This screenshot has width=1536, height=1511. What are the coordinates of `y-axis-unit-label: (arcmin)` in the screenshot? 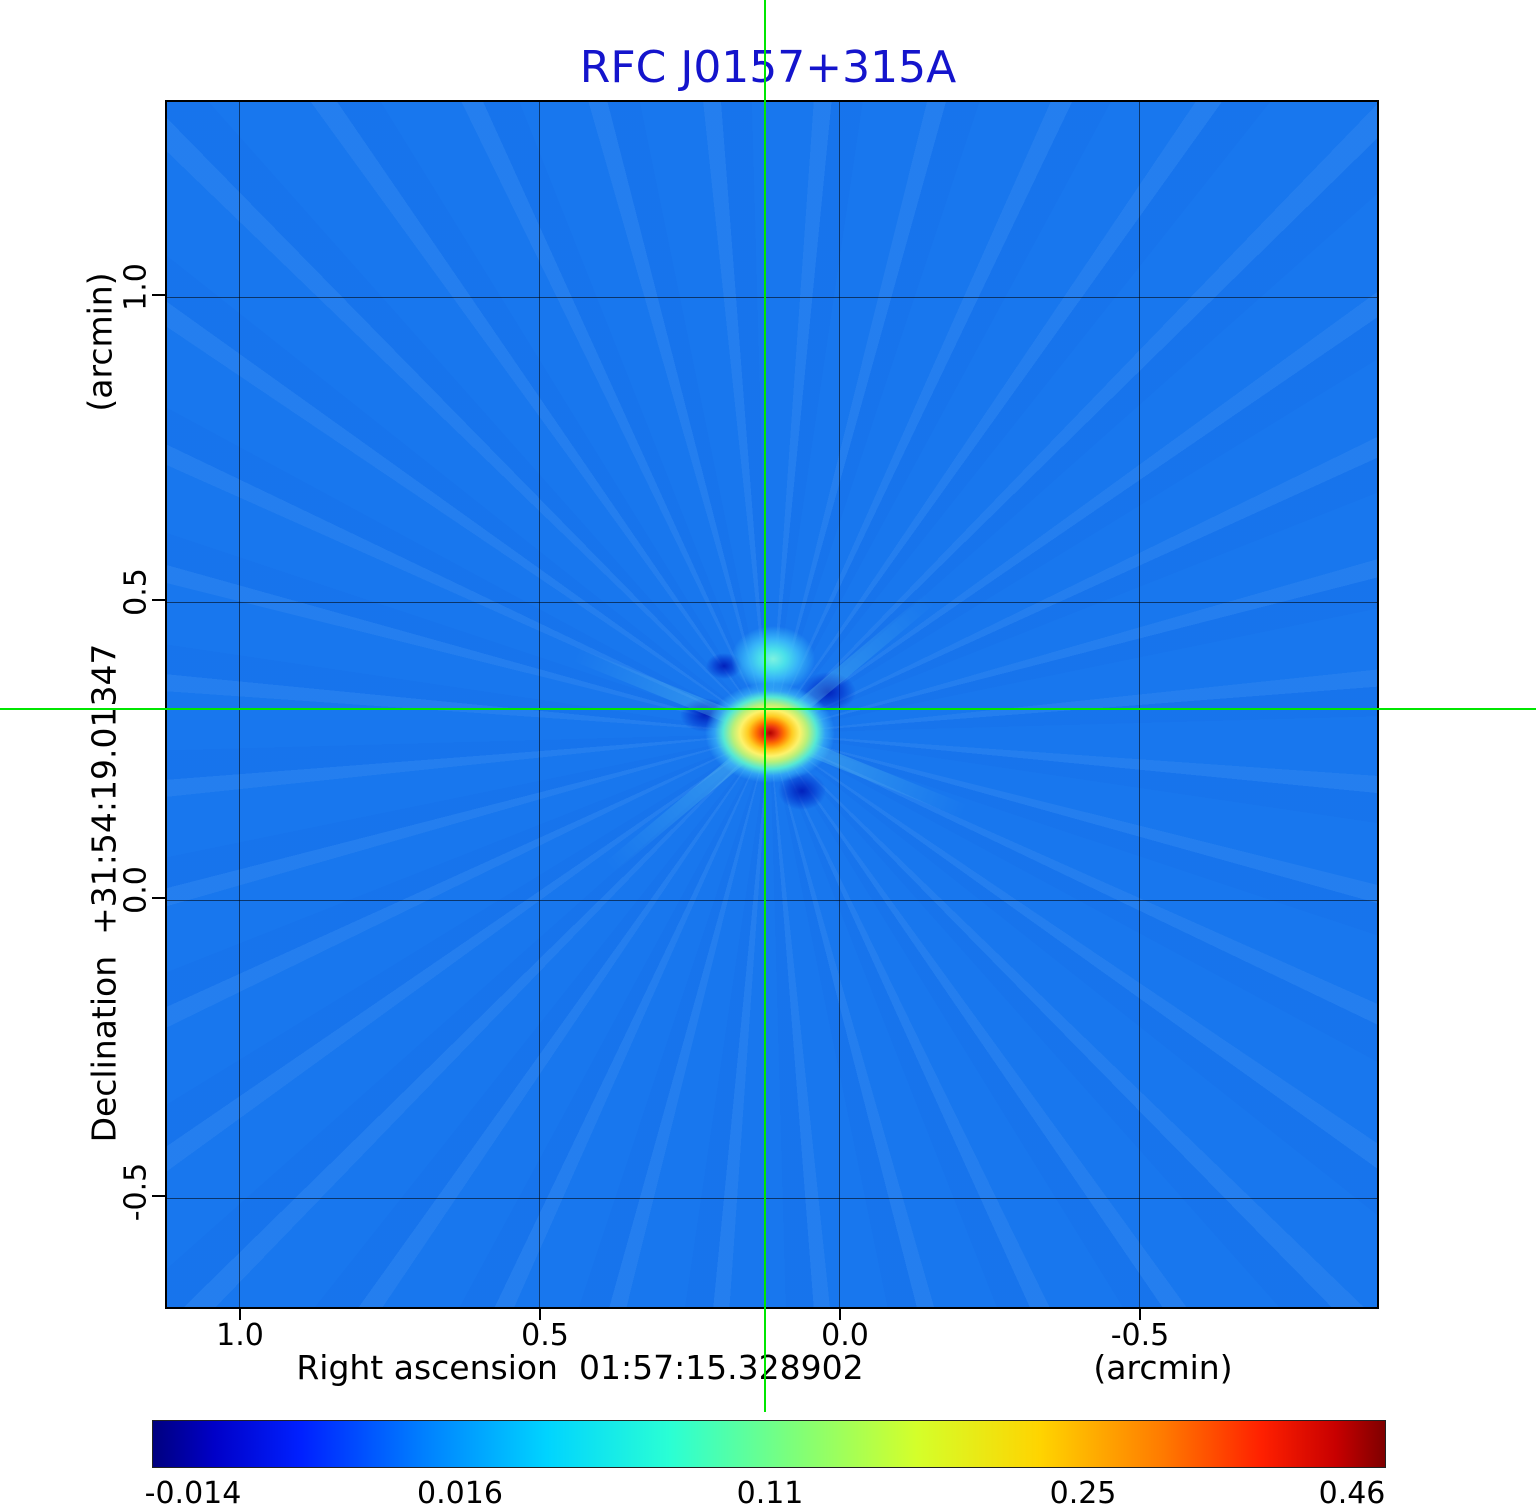 It's located at (100, 342).